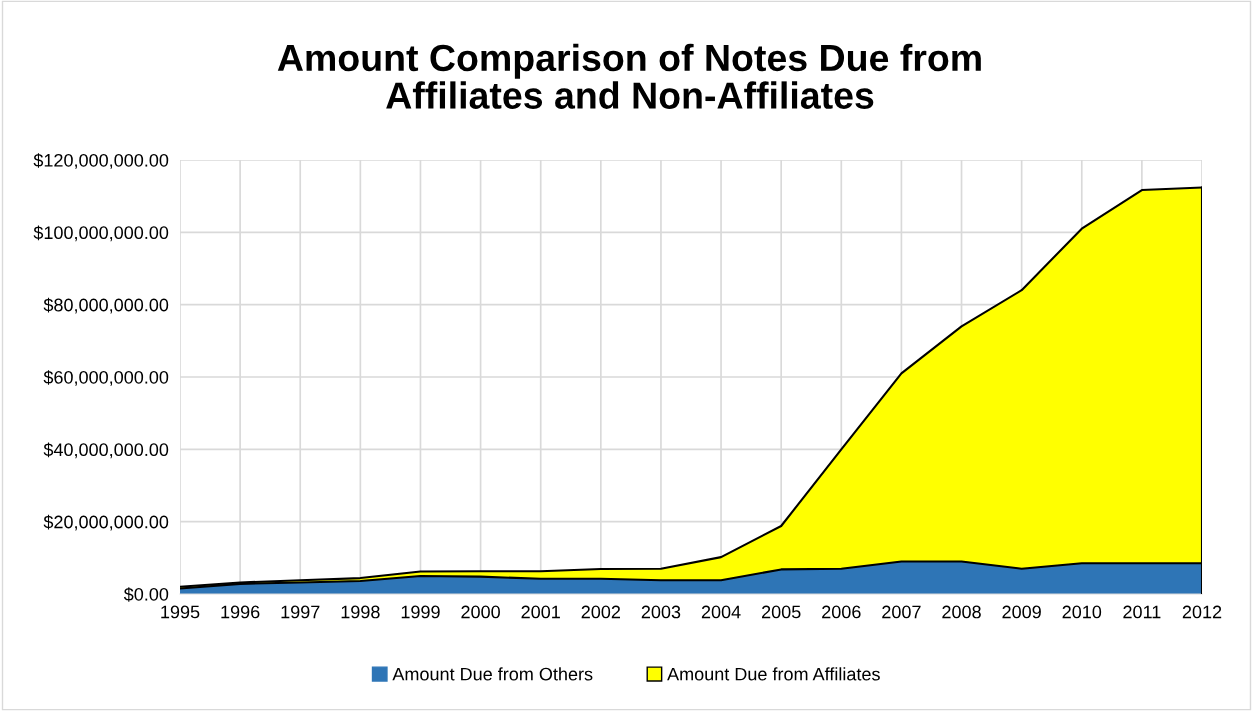  I want to click on chart-title: Amount Comparison of Notes Due from Affiliates and Non-Affiliates, so click(629, 76).